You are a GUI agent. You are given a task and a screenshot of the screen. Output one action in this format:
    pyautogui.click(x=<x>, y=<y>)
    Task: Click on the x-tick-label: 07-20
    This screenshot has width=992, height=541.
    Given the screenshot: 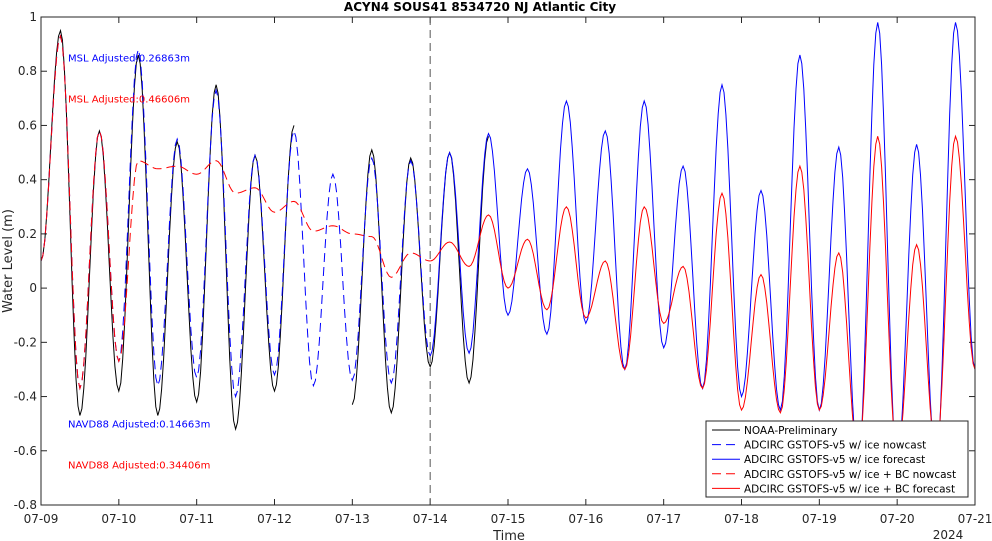 What is the action you would take?
    pyautogui.click(x=897, y=519)
    